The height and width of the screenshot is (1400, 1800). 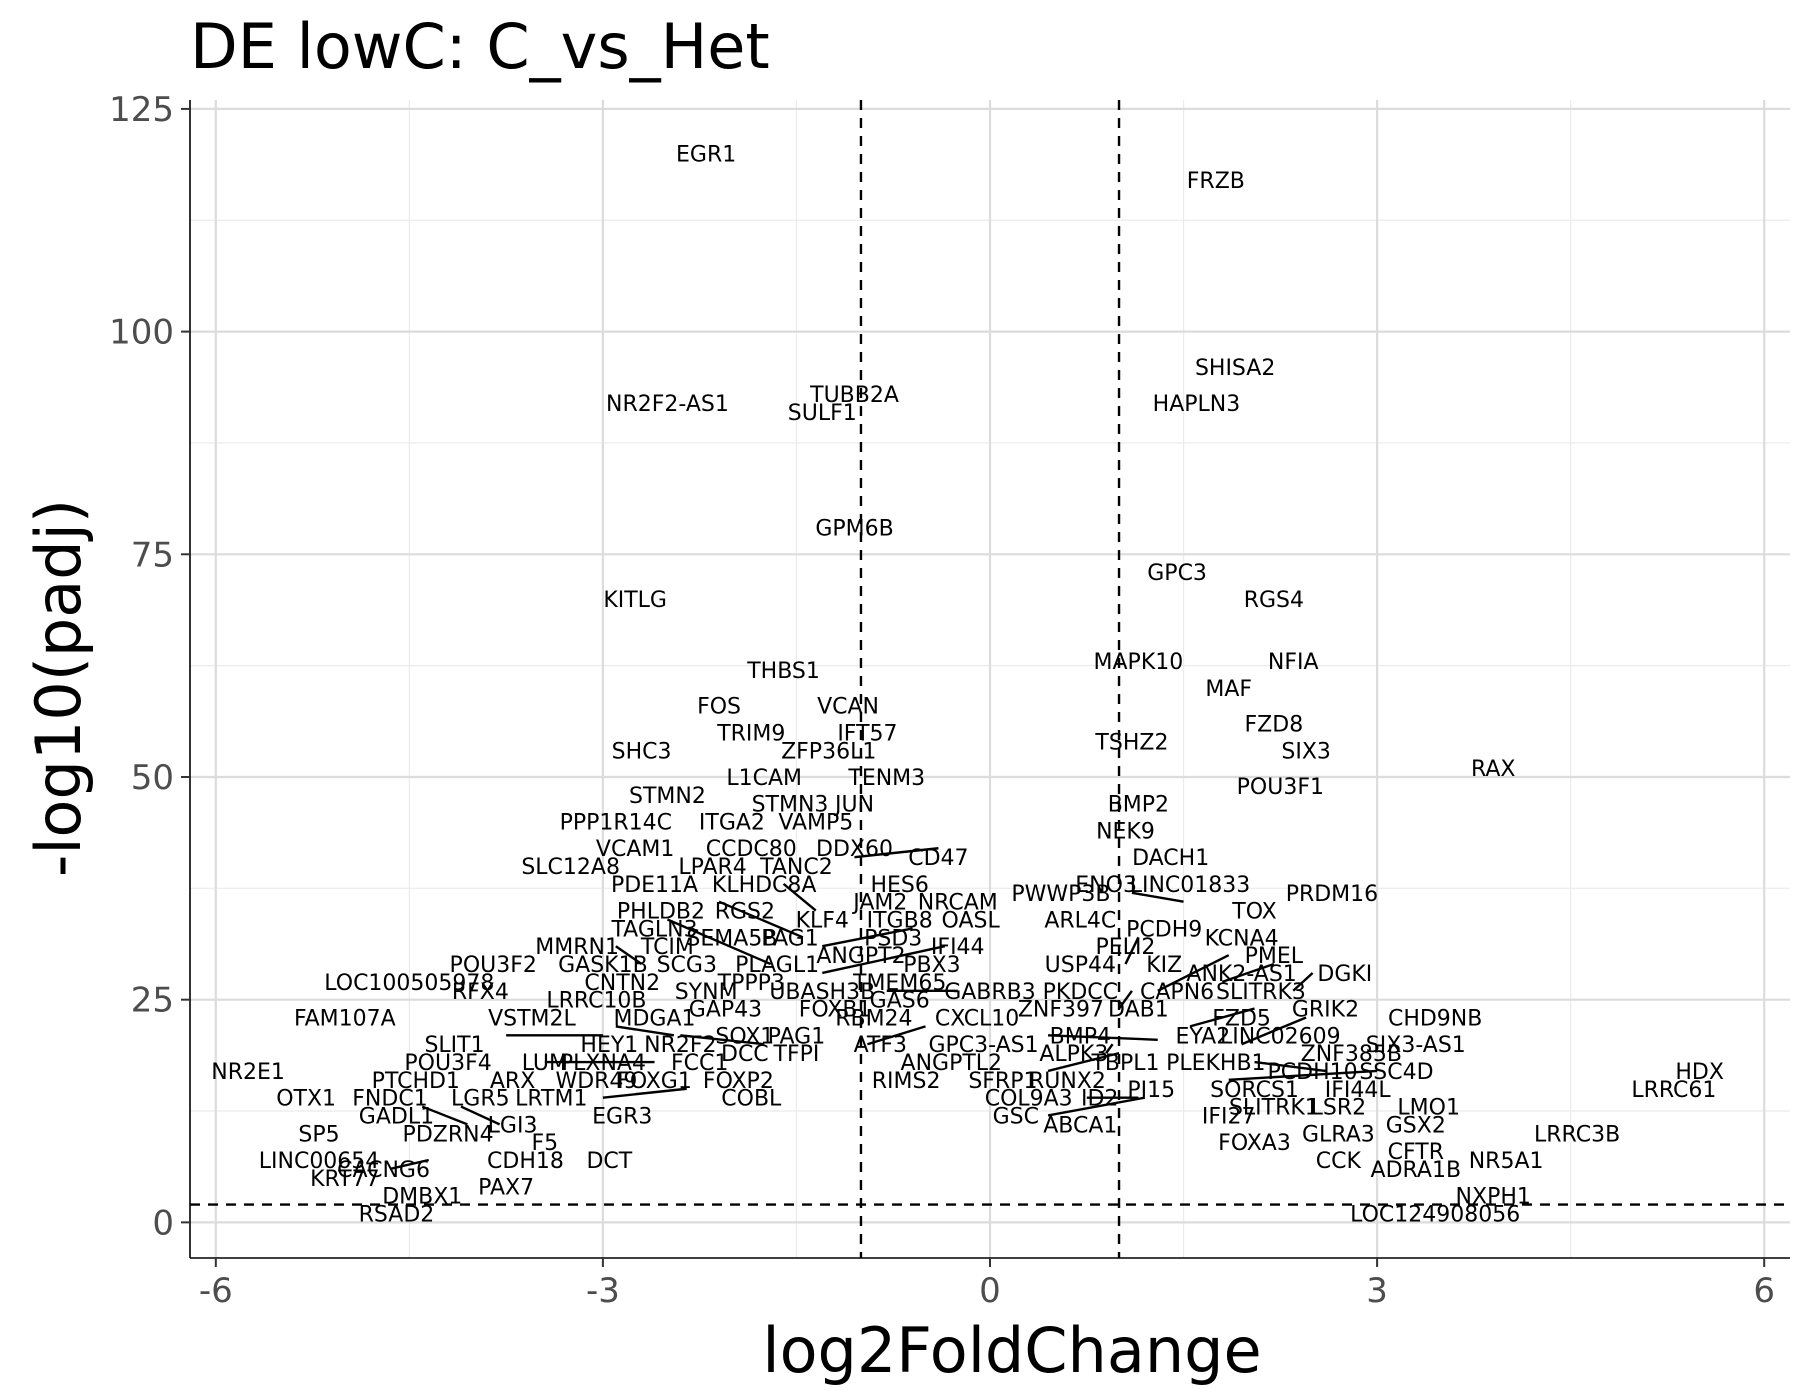 I want to click on gene-label: GABRB3, so click(x=990, y=992).